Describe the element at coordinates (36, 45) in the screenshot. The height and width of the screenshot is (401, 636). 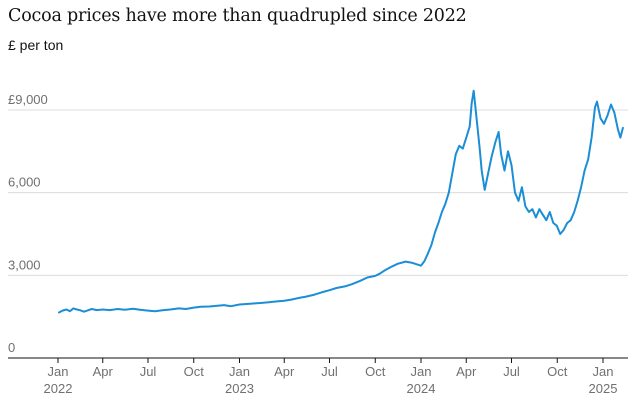
I see `y-axis-unit-label: £ per ton` at that location.